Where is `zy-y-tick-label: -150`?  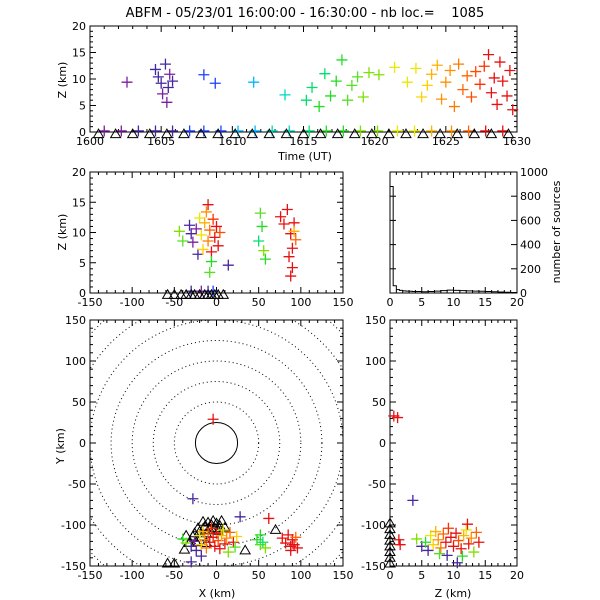 zy-y-tick-label: -150 is located at coordinates (373, 566).